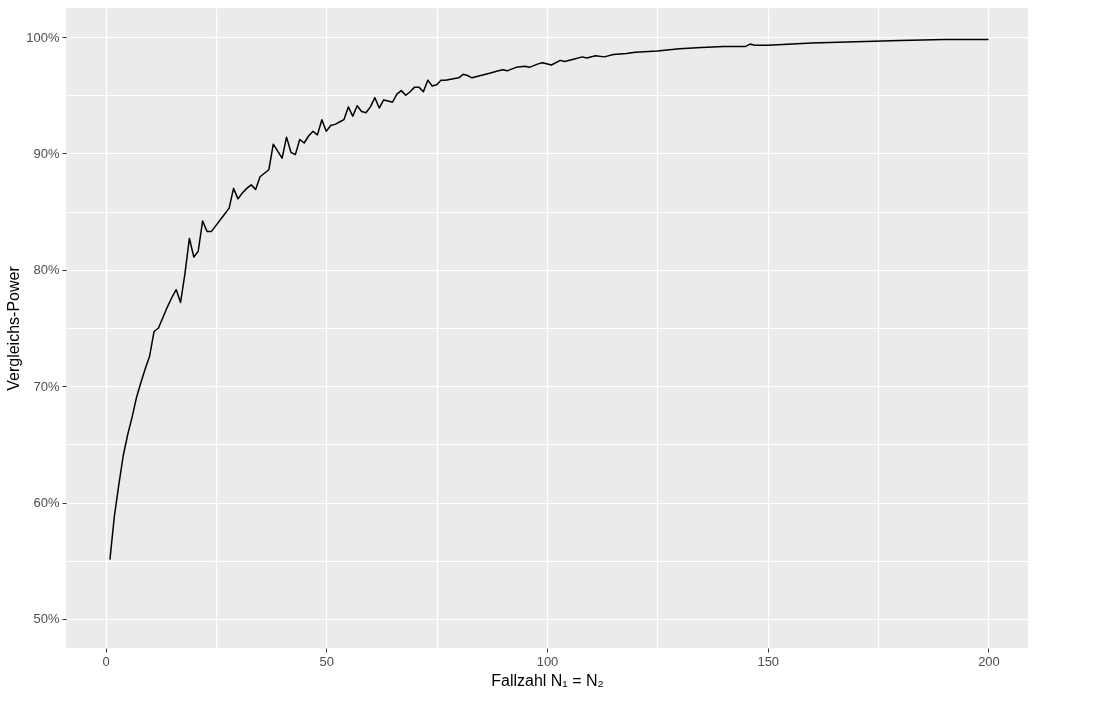  I want to click on x-tick-label: 50, so click(326, 661).